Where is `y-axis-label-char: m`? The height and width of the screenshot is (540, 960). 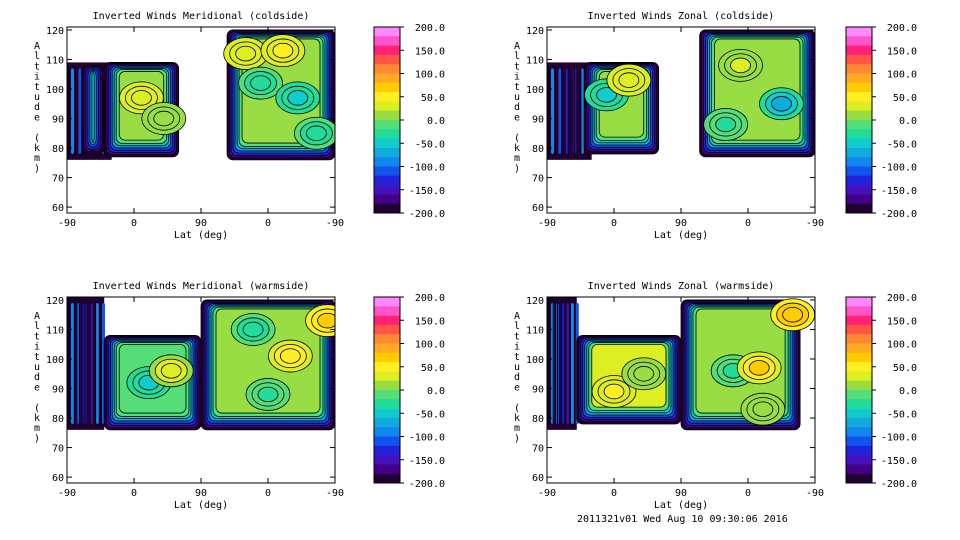
y-axis-label-char: m is located at coordinates (517, 158).